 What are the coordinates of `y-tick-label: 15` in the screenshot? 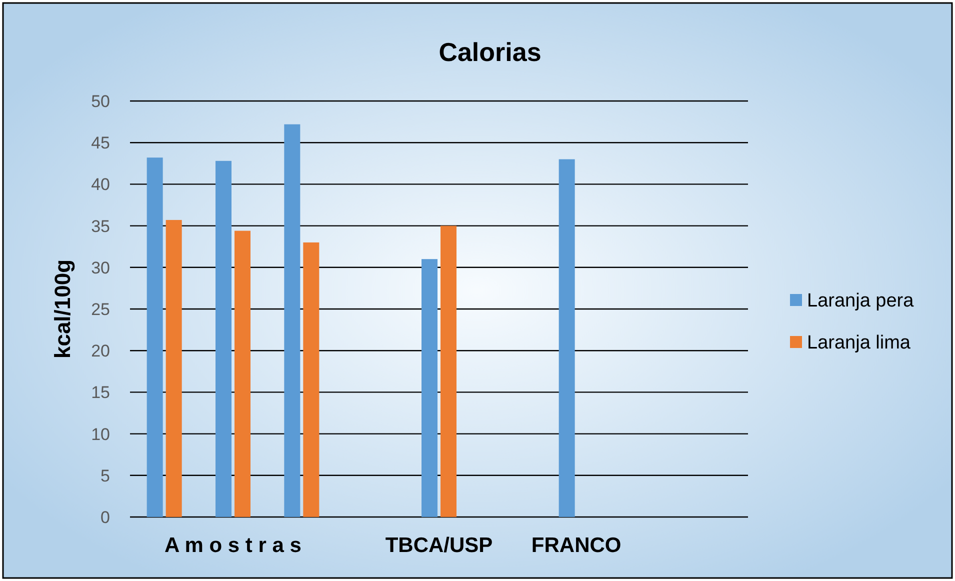 It's located at (100, 392).